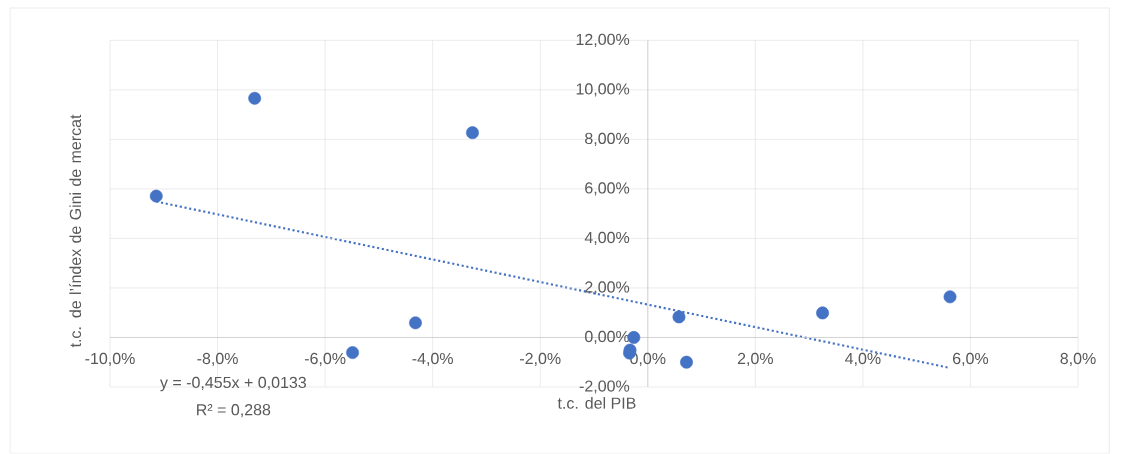 This screenshot has height=454, width=1124. I want to click on y-axis-title: t.c. de l’índex de Gini de mercat, so click(75, 231).